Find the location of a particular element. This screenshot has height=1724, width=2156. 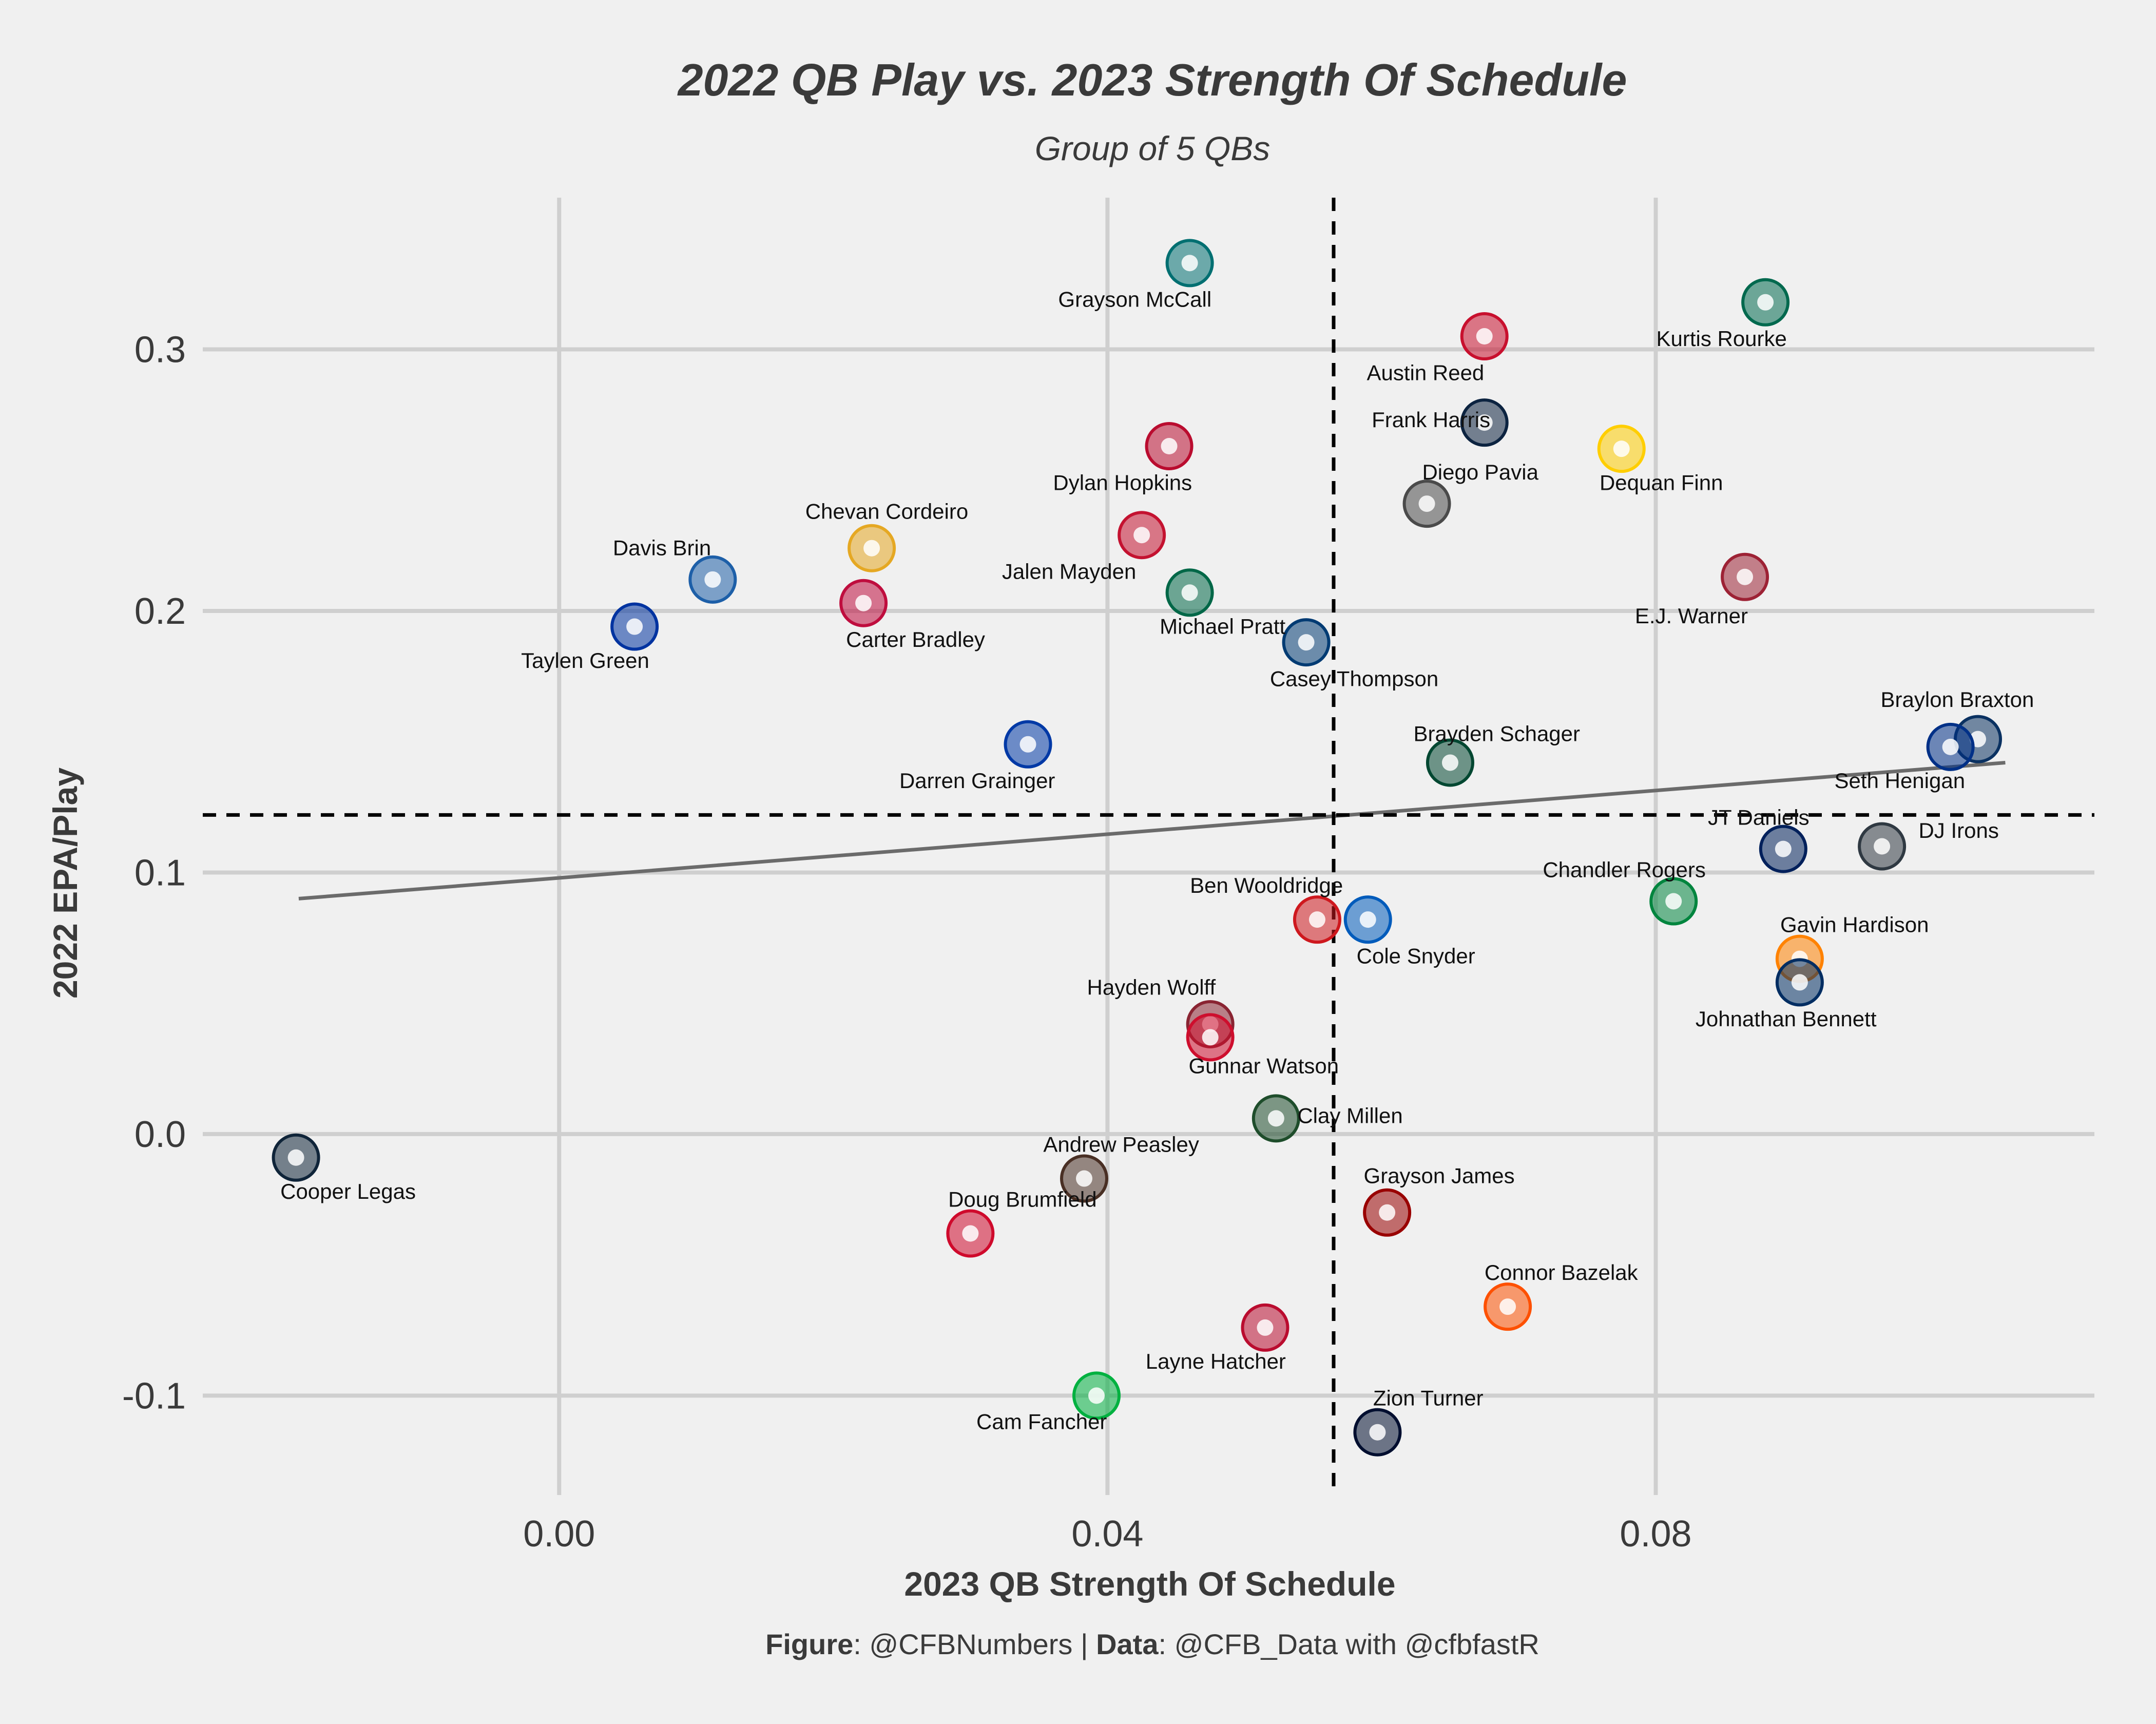

point-label: Dequan Finn is located at coordinates (1661, 482).